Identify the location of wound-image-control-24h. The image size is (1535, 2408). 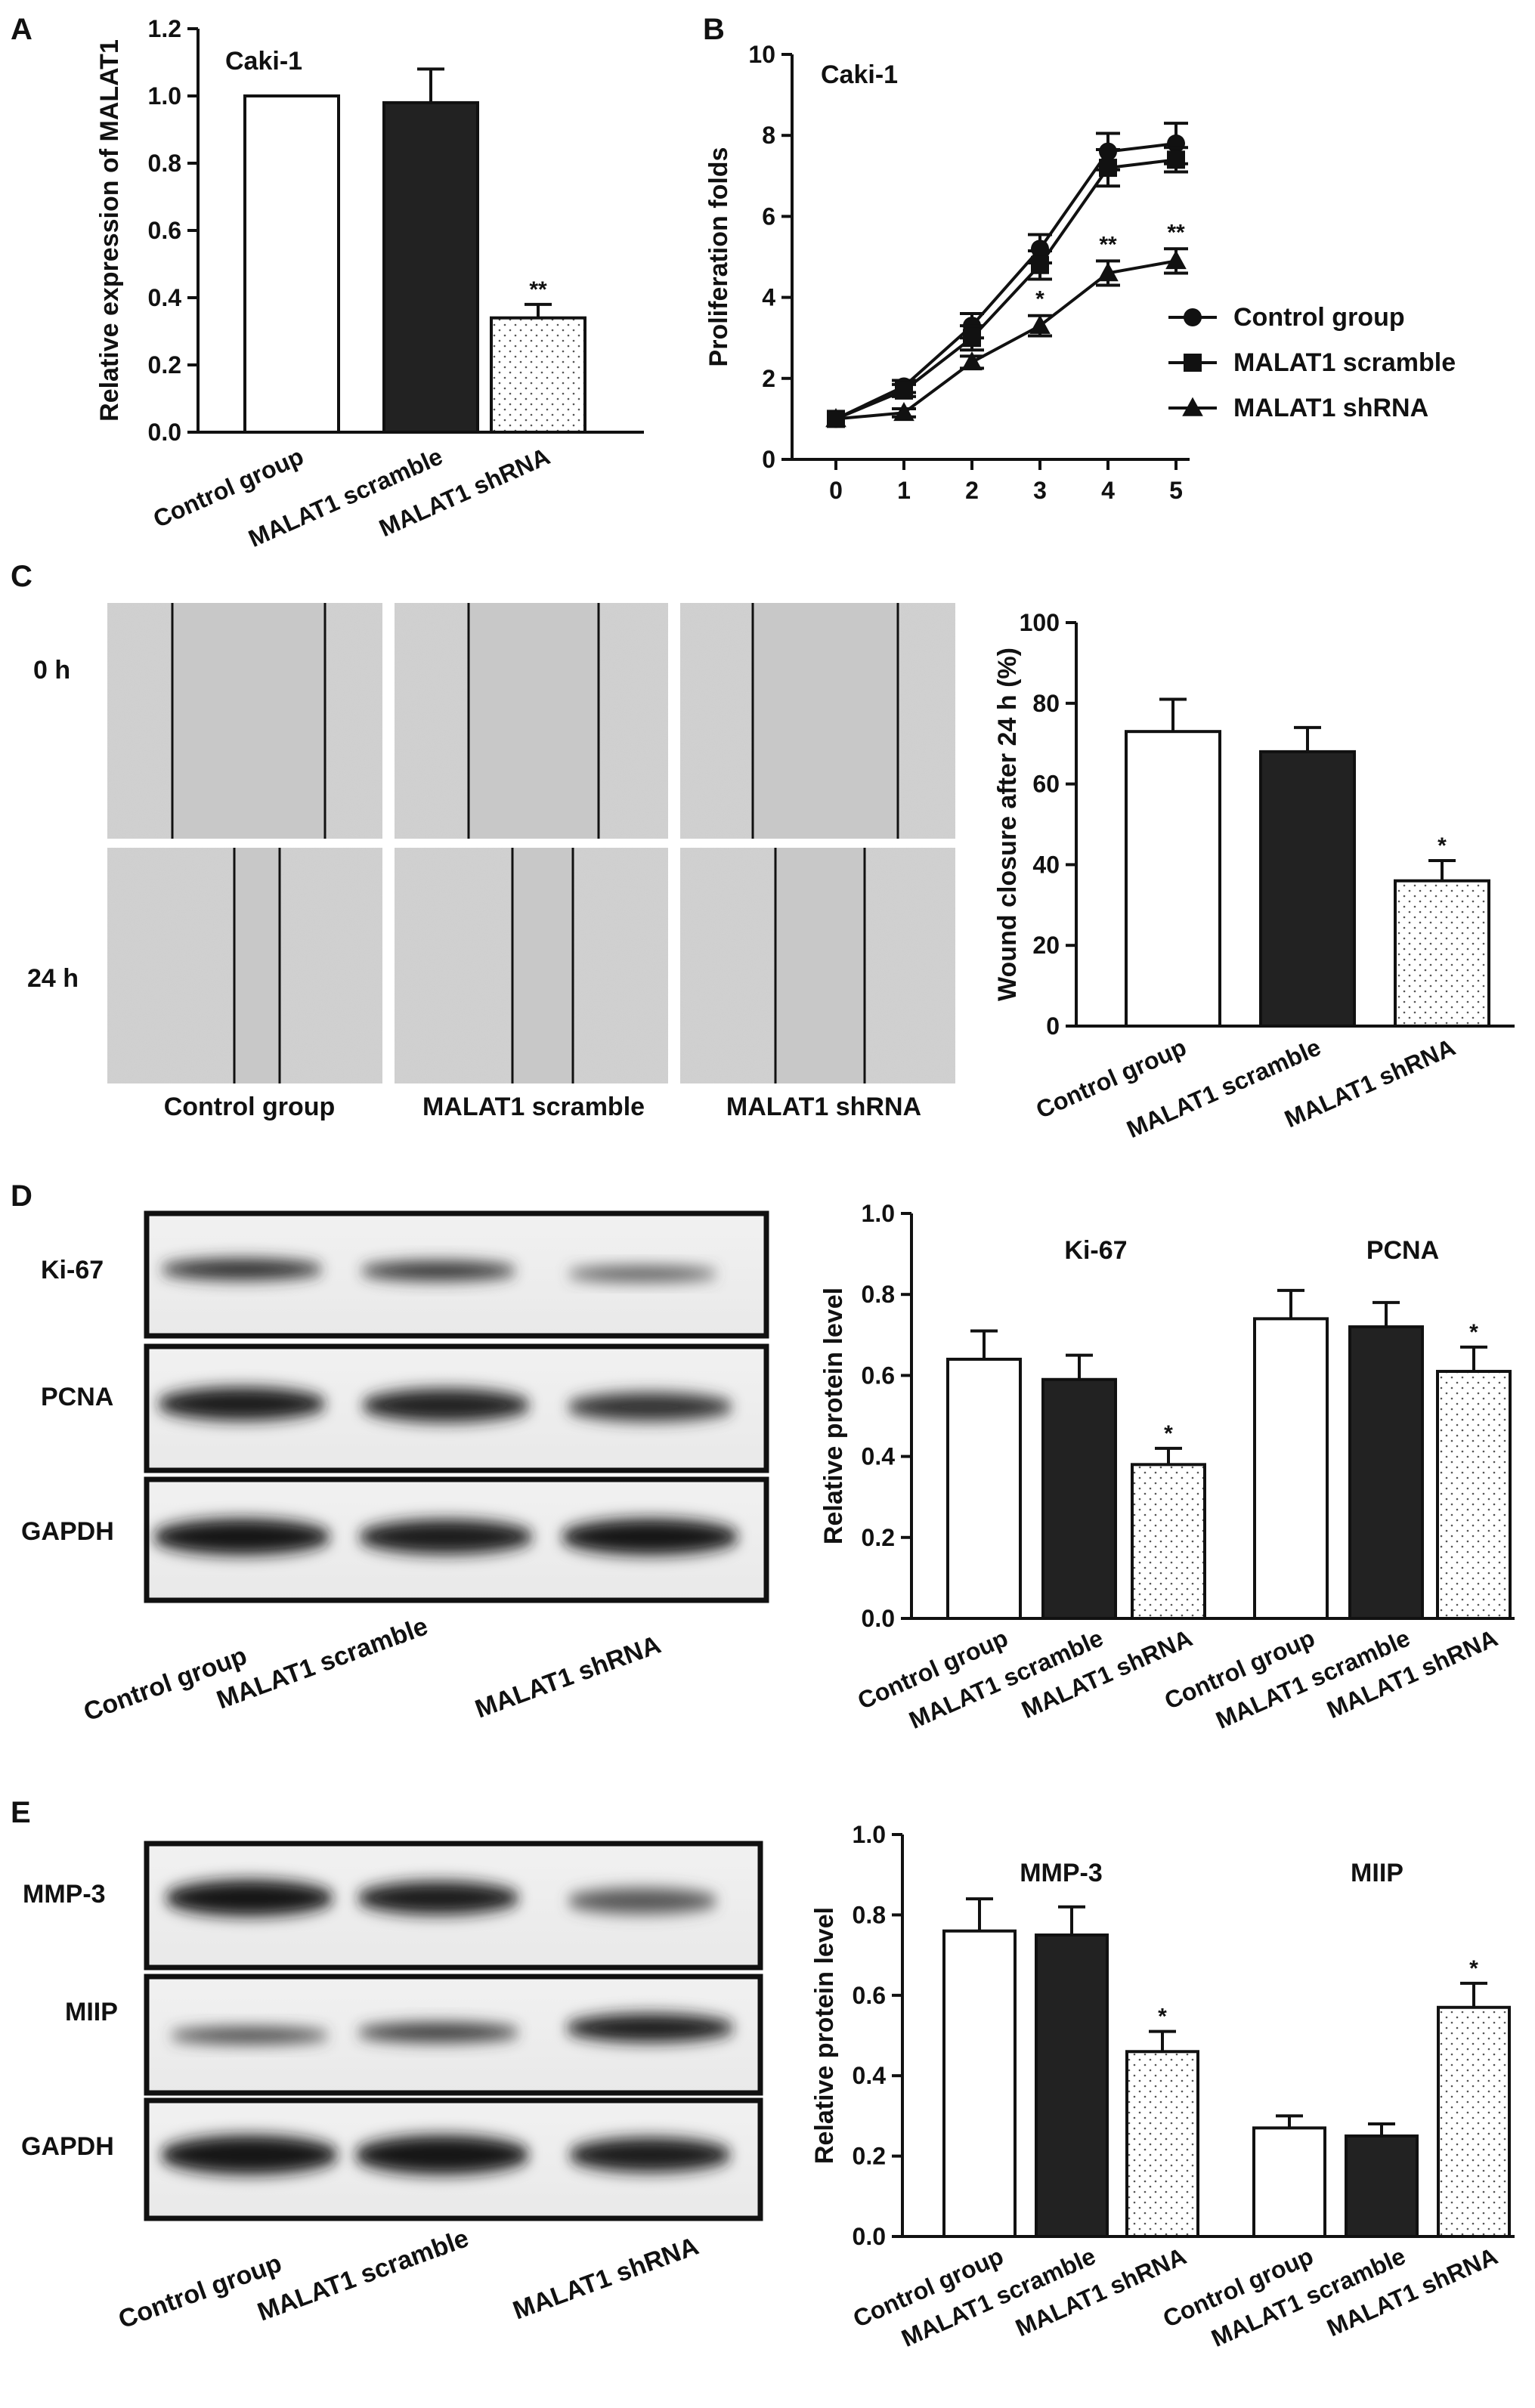
(244, 965).